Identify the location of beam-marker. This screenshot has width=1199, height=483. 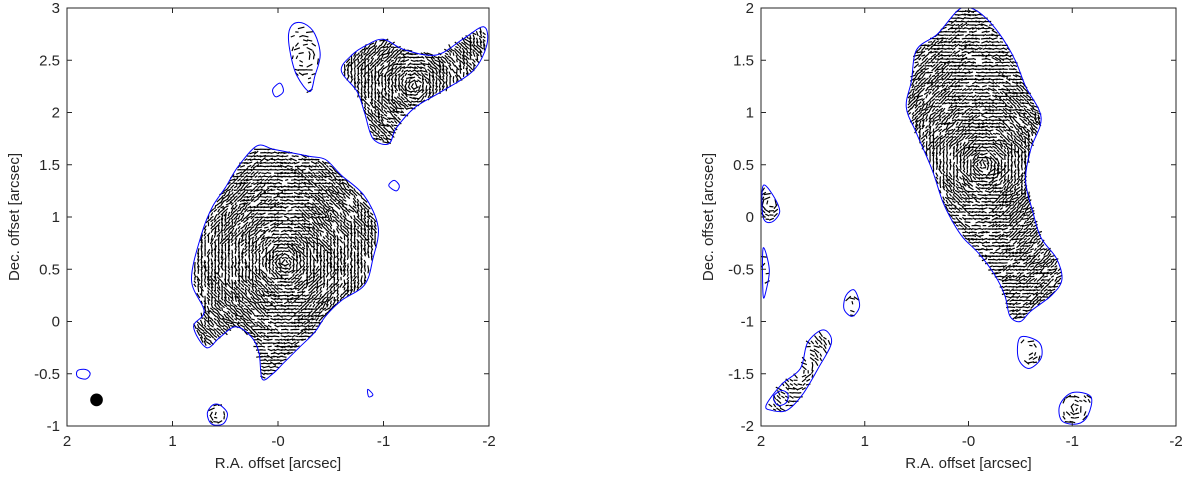
(96, 400).